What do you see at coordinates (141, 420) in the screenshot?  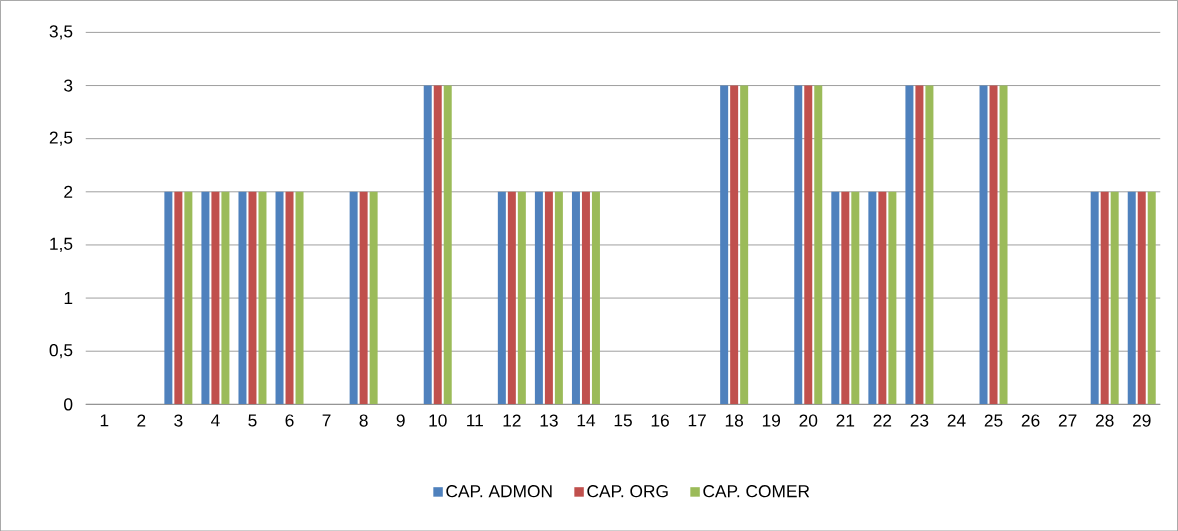 I see `x-tick-label: 2` at bounding box center [141, 420].